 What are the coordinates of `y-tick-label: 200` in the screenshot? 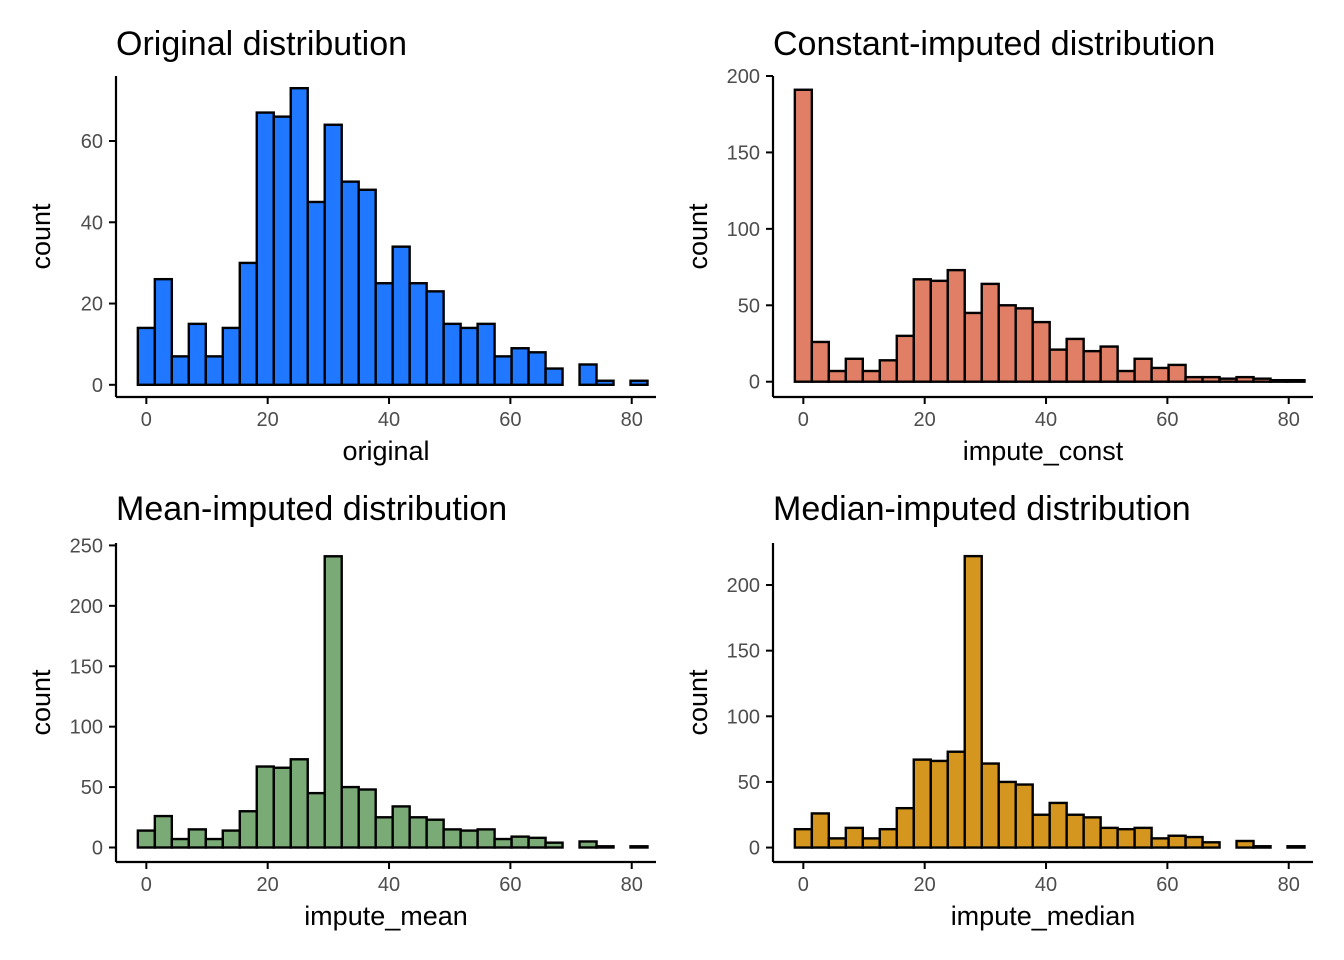 It's located at (743, 586).